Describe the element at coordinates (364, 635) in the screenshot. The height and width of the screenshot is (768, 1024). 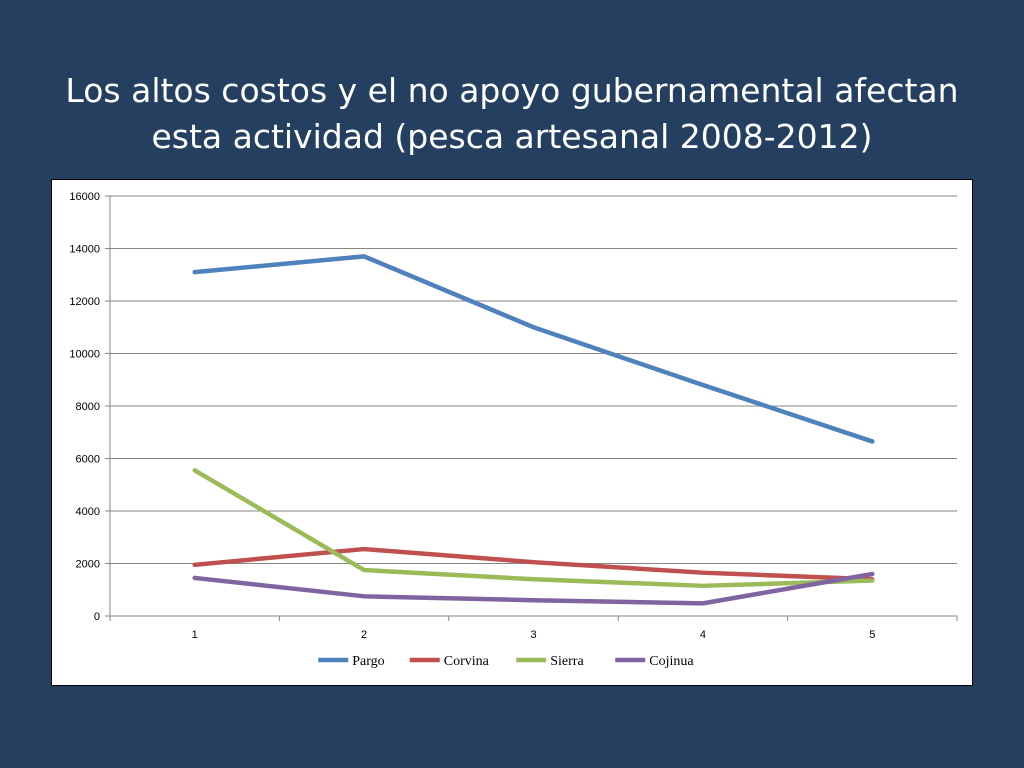
I see `x-tick-label: 2` at that location.